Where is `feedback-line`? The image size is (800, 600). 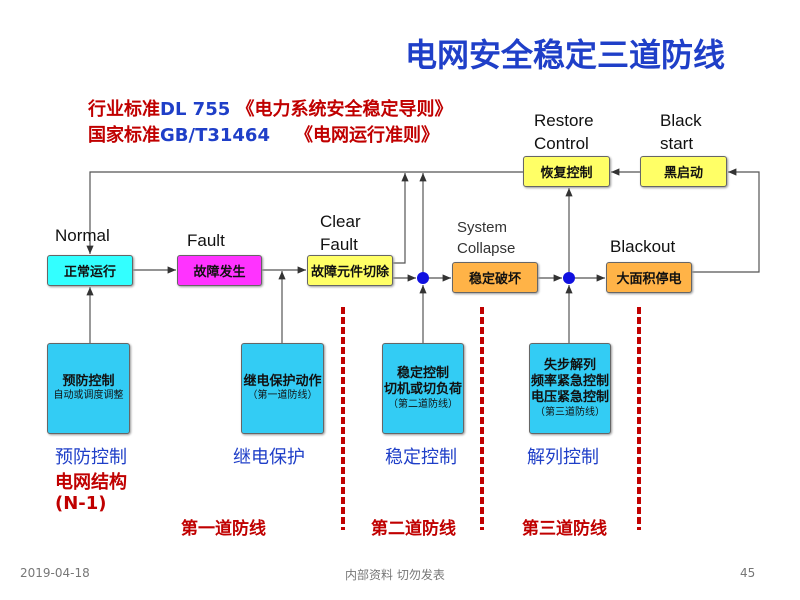 feedback-line is located at coordinates (304, 212).